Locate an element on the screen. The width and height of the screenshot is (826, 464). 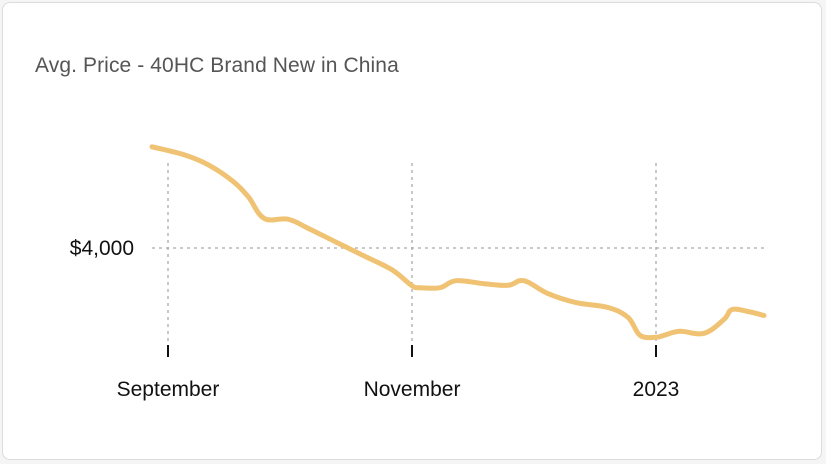
chart-title: Avg. Price - 40HC Brand New in China is located at coordinates (217, 65).